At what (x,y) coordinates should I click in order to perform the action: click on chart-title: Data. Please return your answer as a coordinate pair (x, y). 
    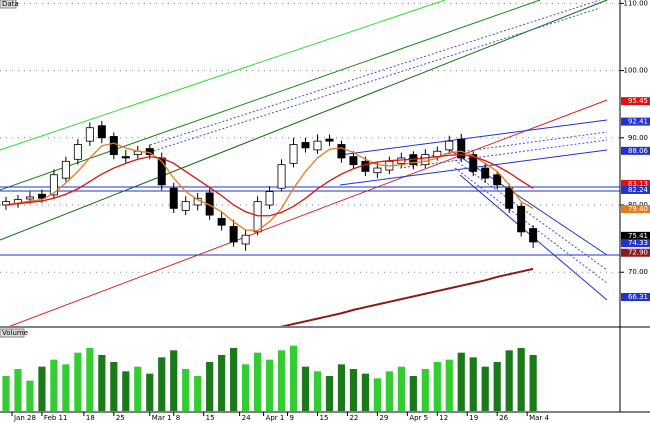
    Looking at the image, I should click on (10, 4).